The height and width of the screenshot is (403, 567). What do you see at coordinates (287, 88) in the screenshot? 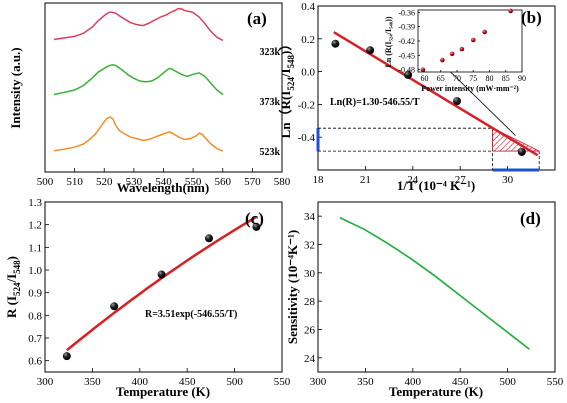
I see `panel-b-y-label: Ln（R(I524/I548)）` at bounding box center [287, 88].